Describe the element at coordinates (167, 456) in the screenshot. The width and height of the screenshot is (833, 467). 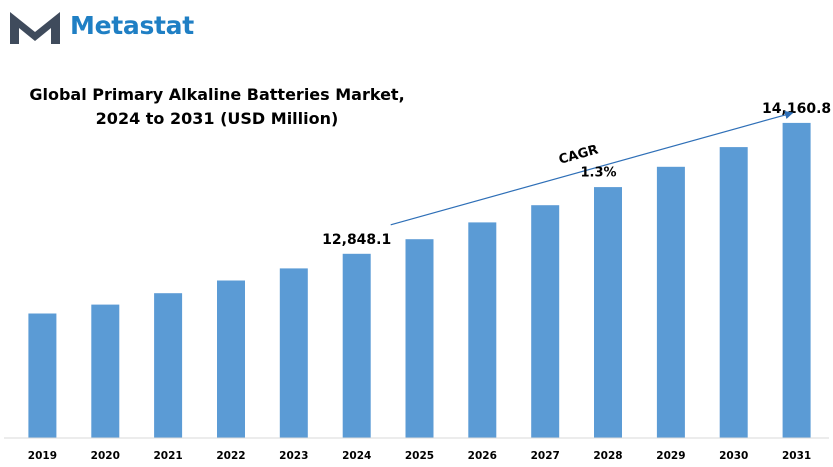
I see `x-tick-label-2021: 2021` at that location.